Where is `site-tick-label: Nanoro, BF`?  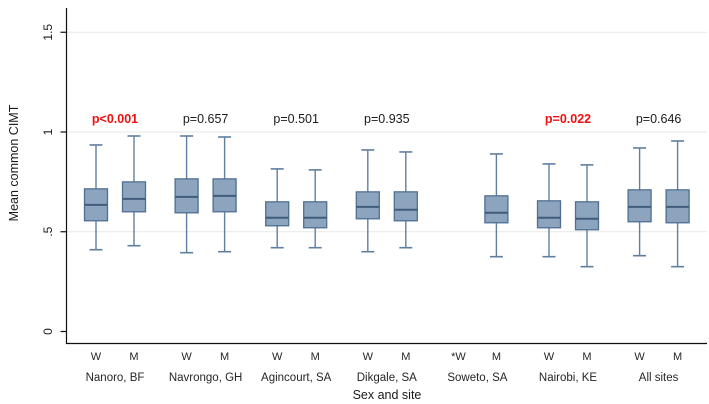 site-tick-label: Nanoro, BF is located at coordinates (115, 378).